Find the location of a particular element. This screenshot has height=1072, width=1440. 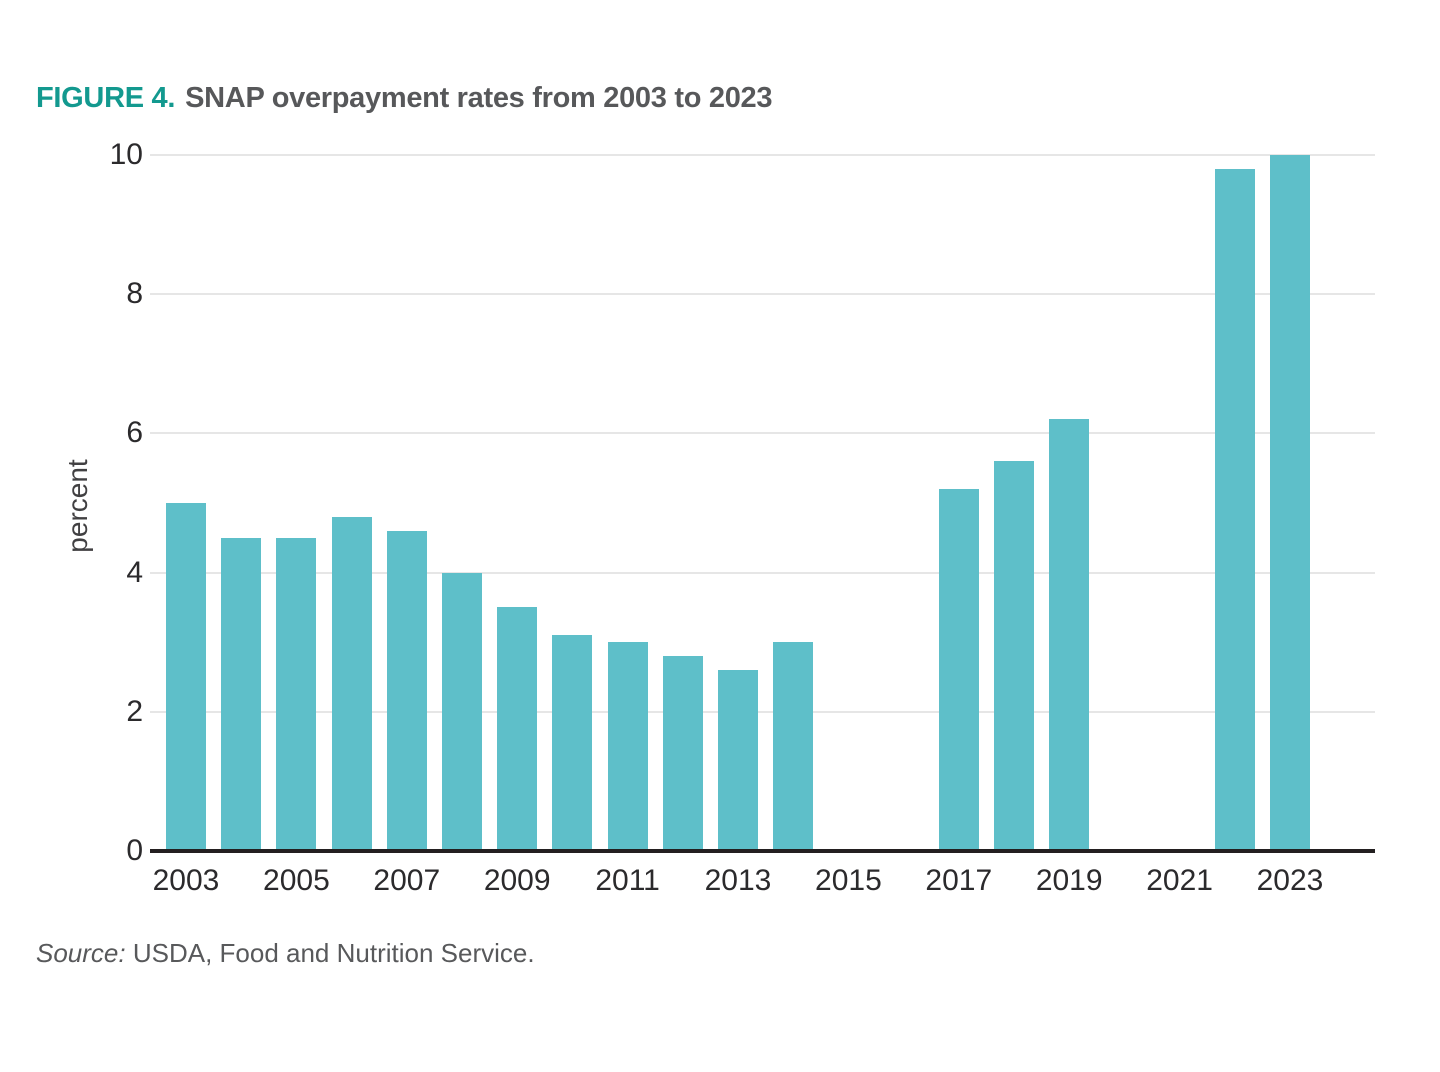

x-tick-2015: 2015 is located at coordinates (848, 880).